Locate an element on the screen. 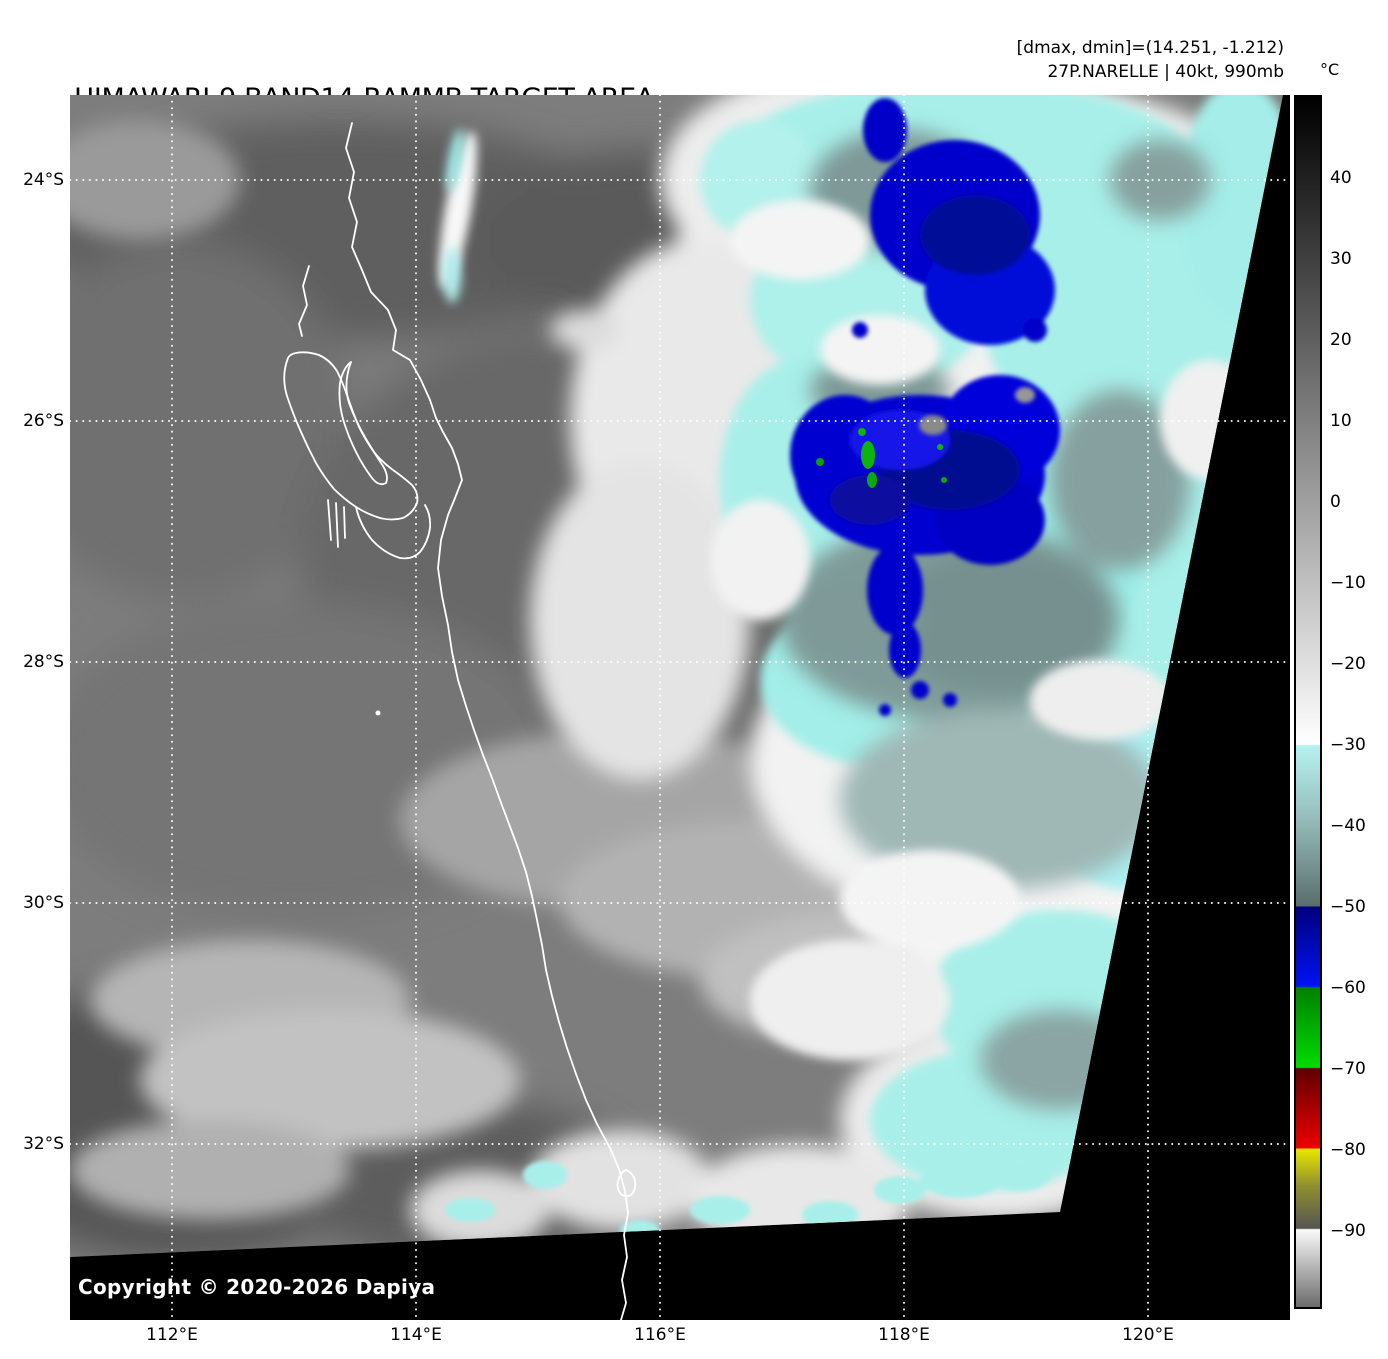 This screenshot has height=1359, width=1388. cbar-tick-m50: −50 is located at coordinates (1348, 907).